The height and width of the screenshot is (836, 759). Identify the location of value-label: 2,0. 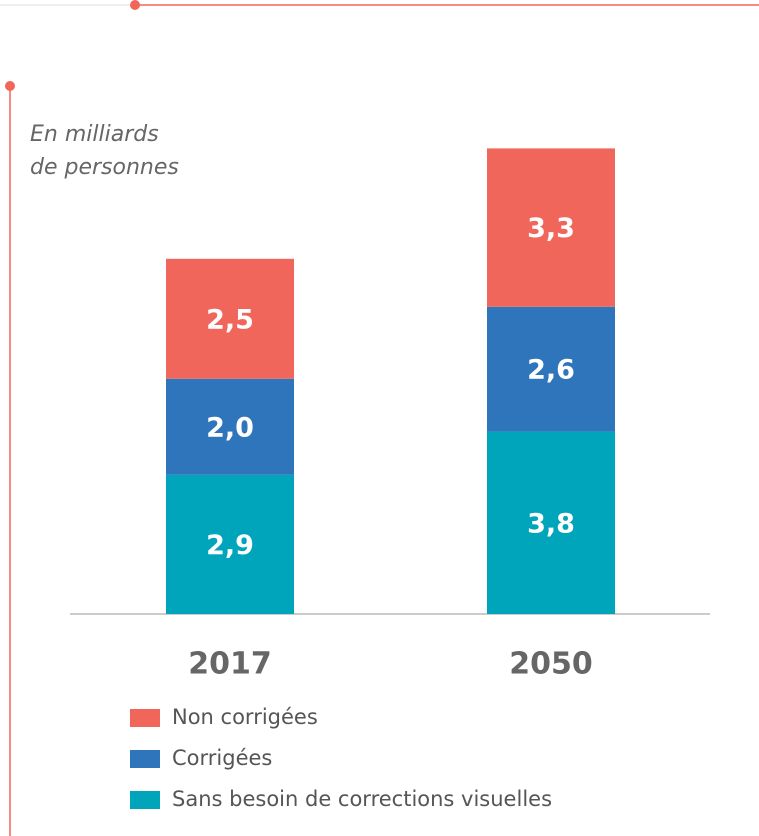
(230, 427).